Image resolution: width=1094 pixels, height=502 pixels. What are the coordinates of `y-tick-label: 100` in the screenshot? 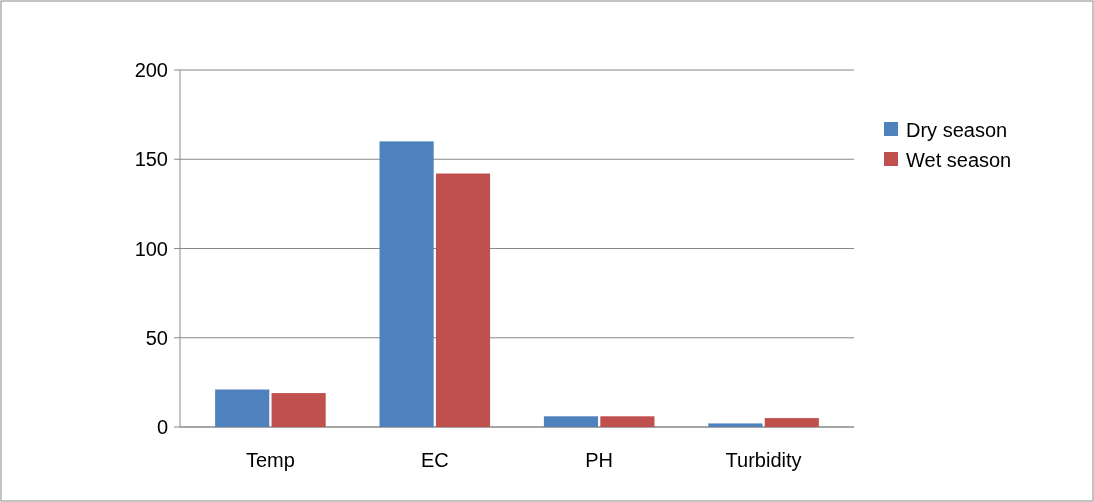 It's located at (151, 248).